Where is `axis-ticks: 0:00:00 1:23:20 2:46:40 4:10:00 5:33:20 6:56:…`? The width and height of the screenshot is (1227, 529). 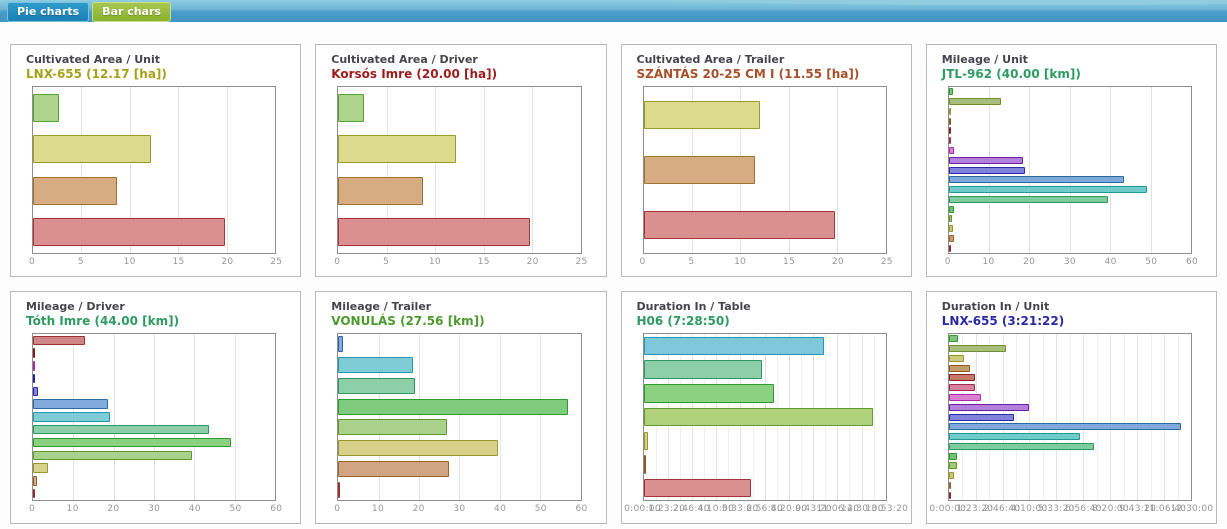 axis-ticks: 0:00:00 1:23:20 2:46:40 4:10:00 5:33:20 6:56:… is located at coordinates (766, 510).